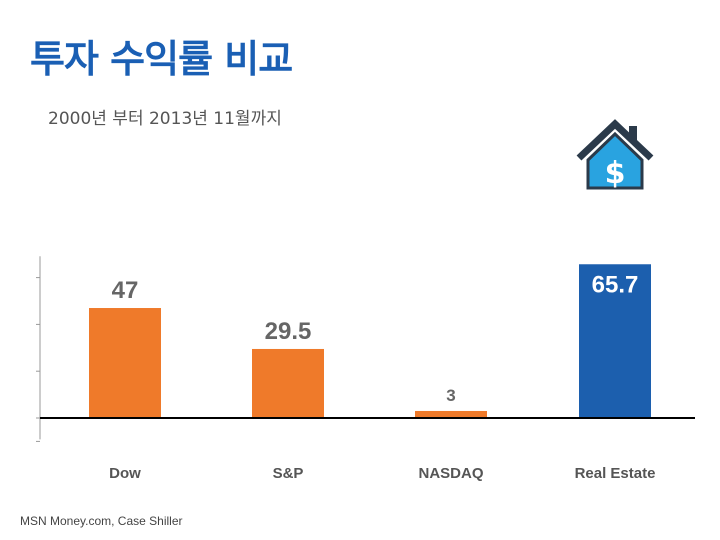  I want to click on value-label: 29.5, so click(288, 331).